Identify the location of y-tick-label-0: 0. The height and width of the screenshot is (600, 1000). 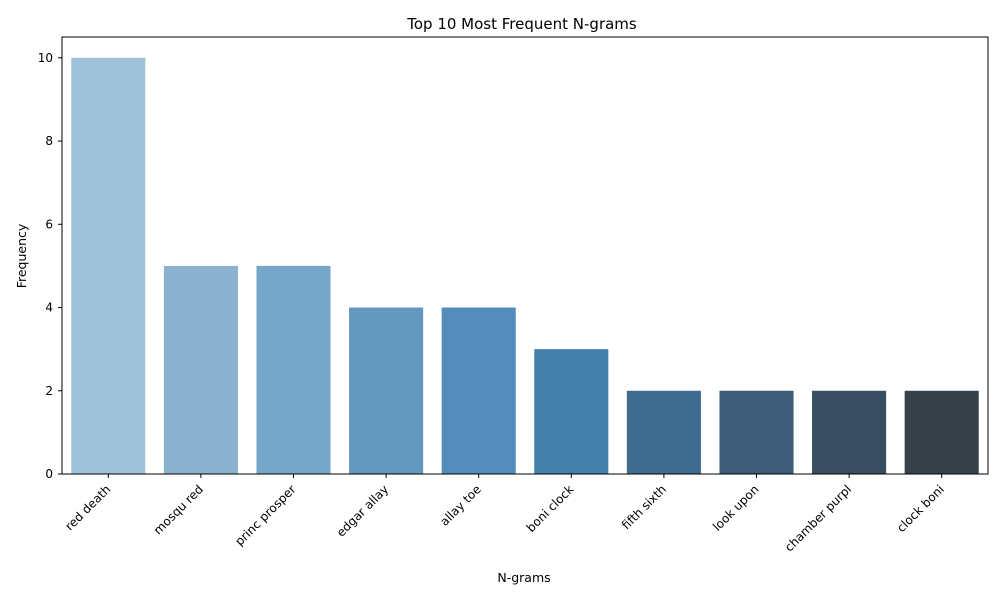
(49, 474).